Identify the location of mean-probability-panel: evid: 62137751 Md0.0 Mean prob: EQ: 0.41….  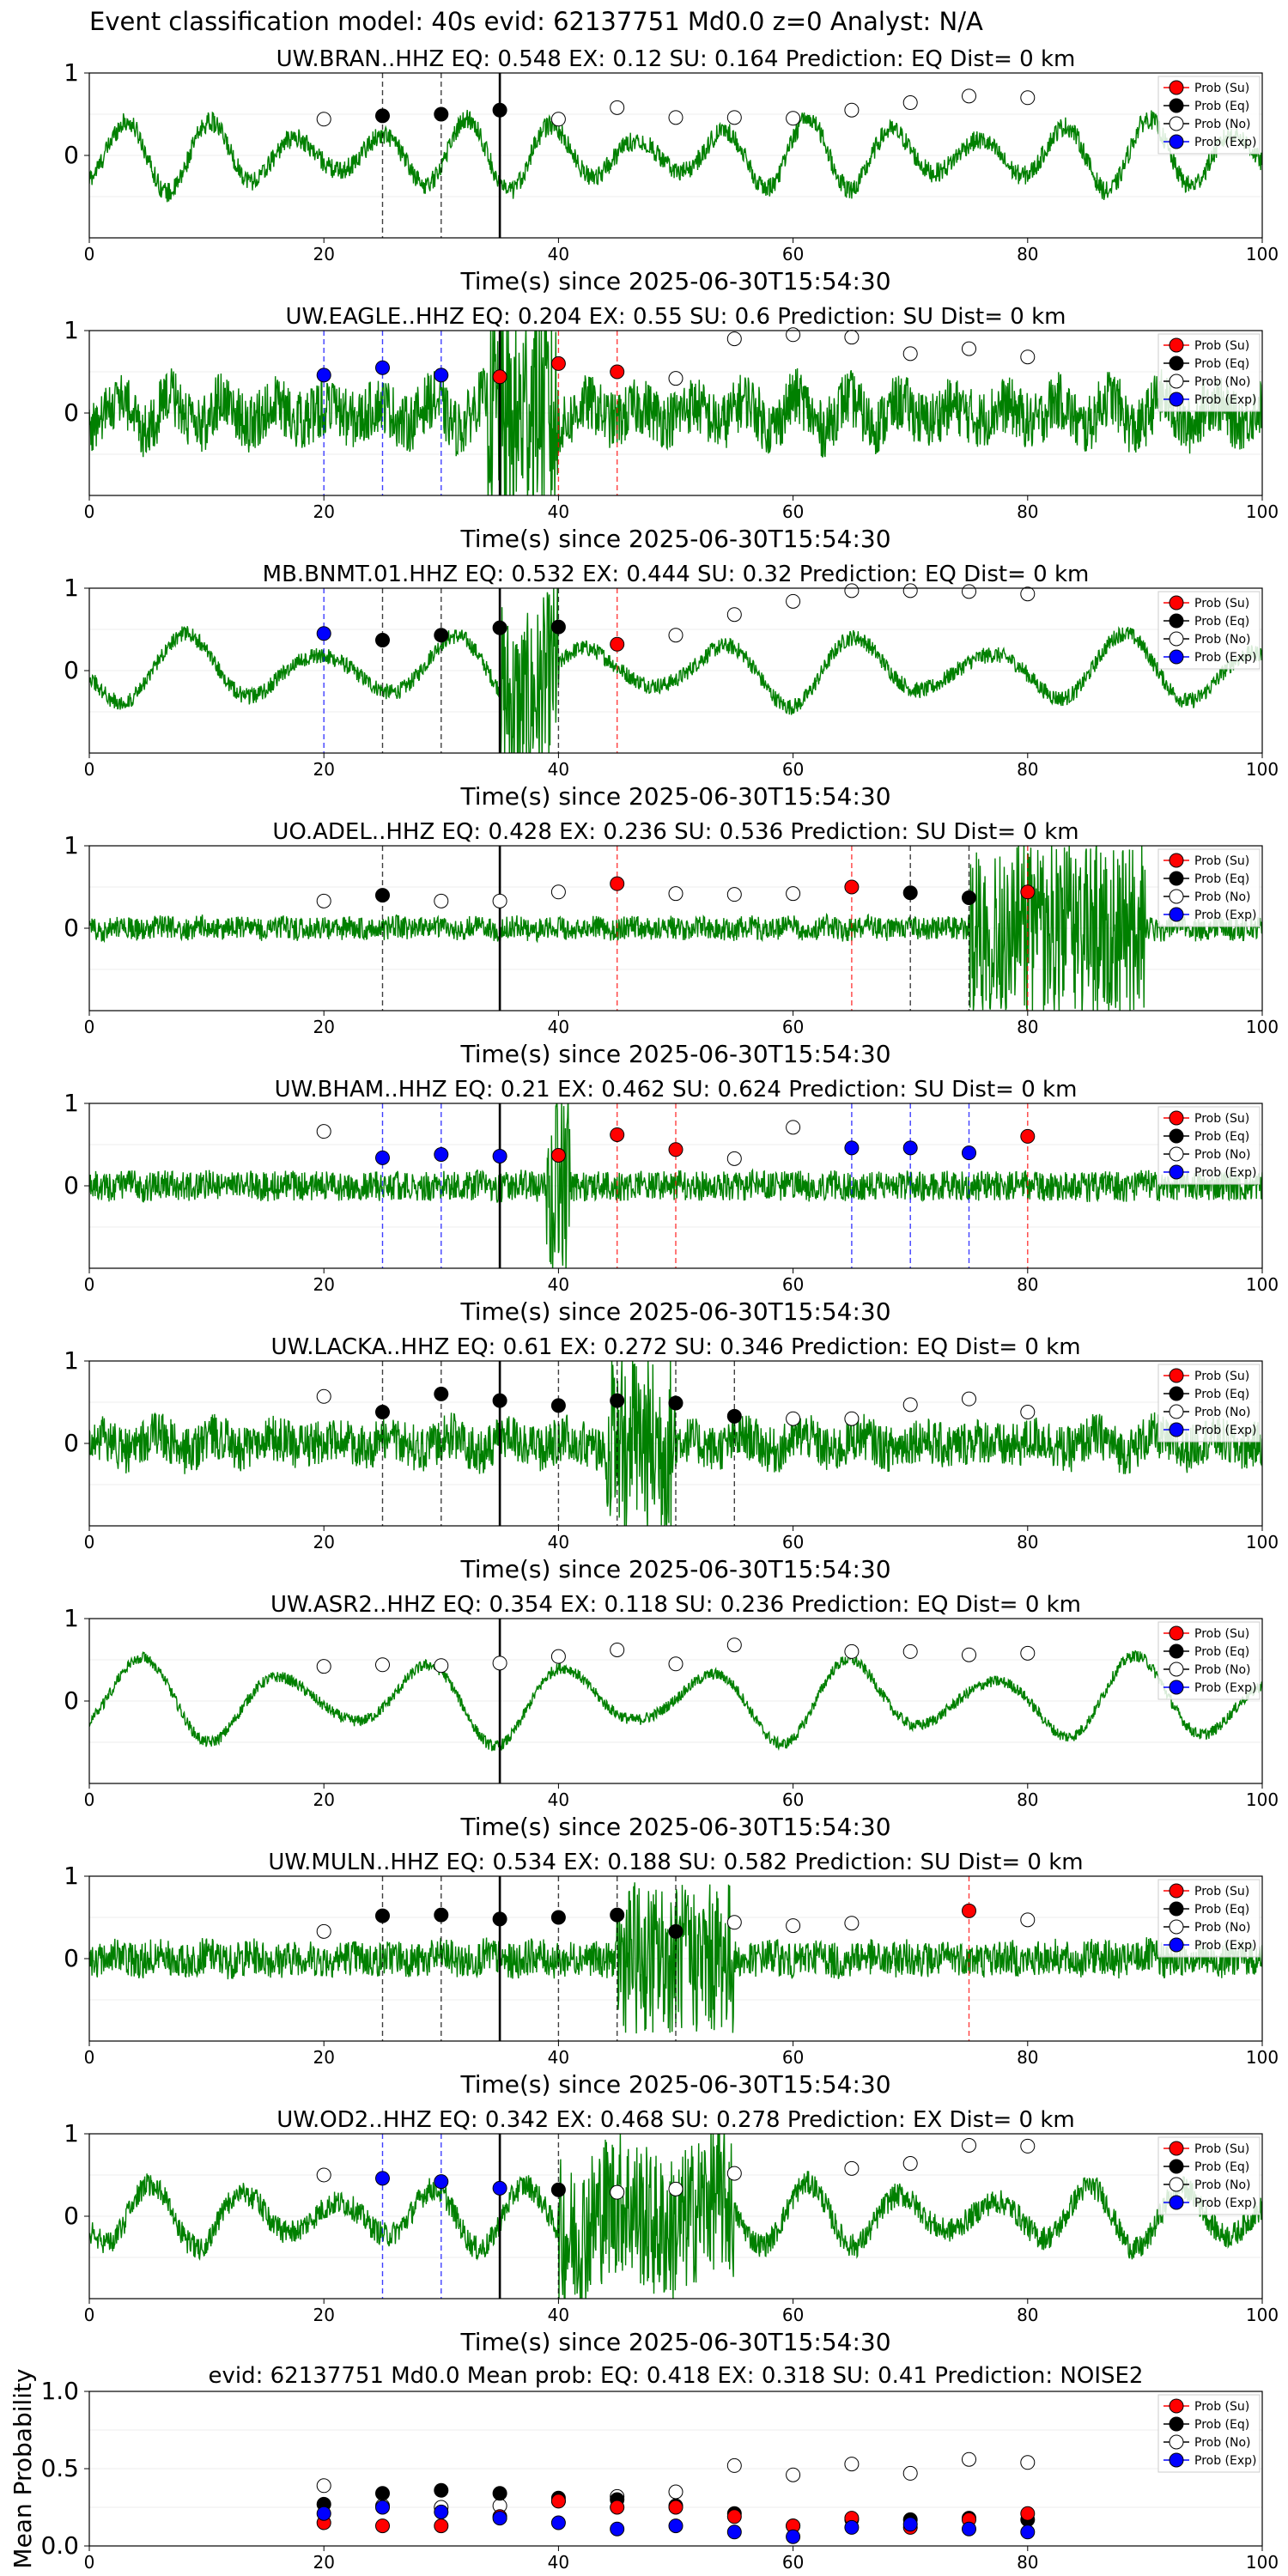
(644, 2468).